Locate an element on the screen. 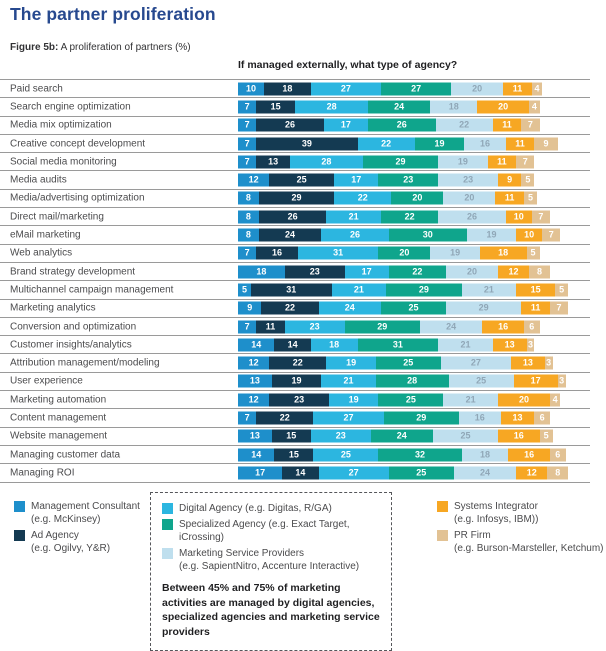 The image size is (606, 651). bar-segment: 16 is located at coordinates (518, 436).